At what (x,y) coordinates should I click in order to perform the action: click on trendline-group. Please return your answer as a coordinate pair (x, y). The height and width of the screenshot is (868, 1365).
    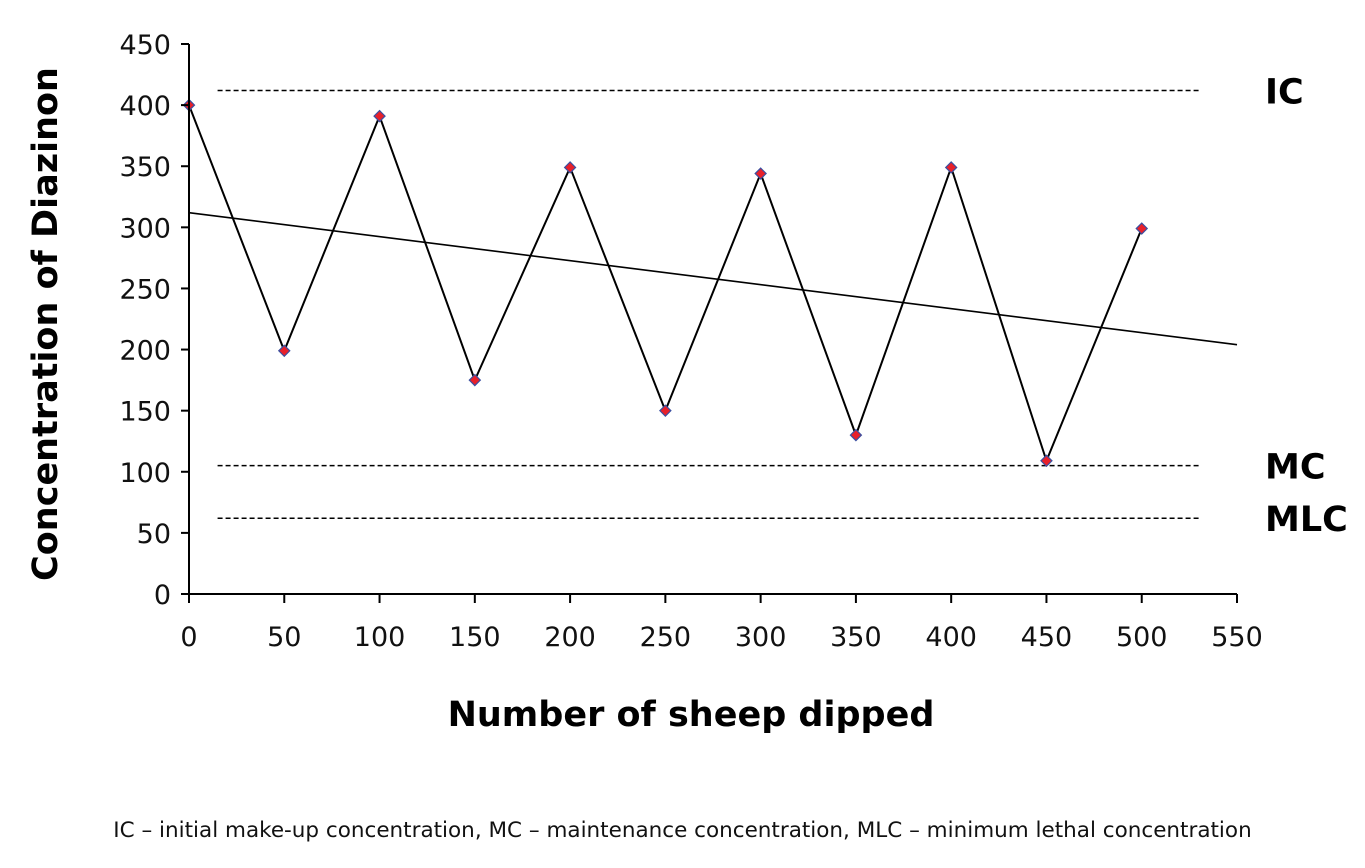
    Looking at the image, I should click on (713, 278).